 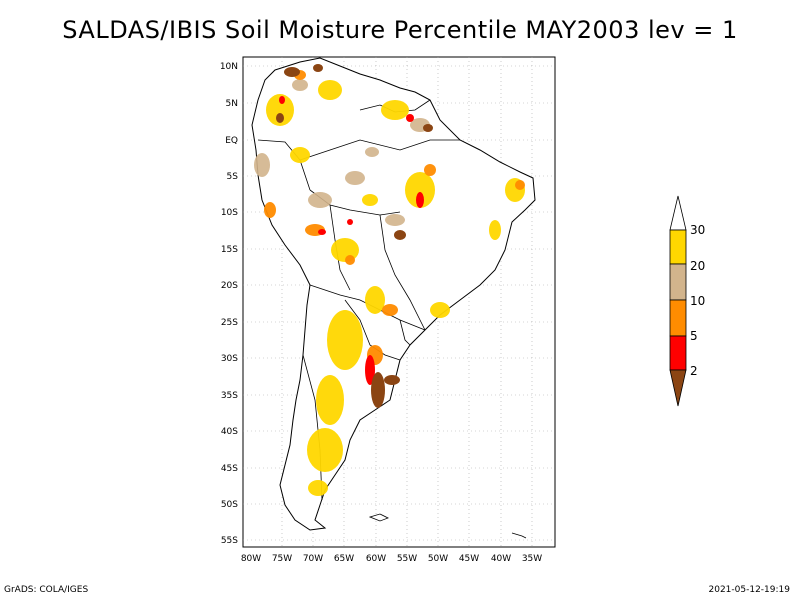 I want to click on lon-label: 75W, so click(x=282, y=559).